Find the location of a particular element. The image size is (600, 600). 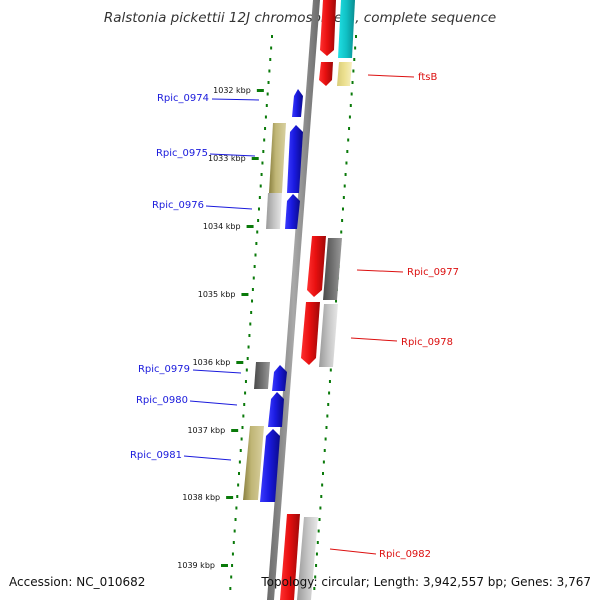

gene-rpic-0976-feature is located at coordinates (274, 211).